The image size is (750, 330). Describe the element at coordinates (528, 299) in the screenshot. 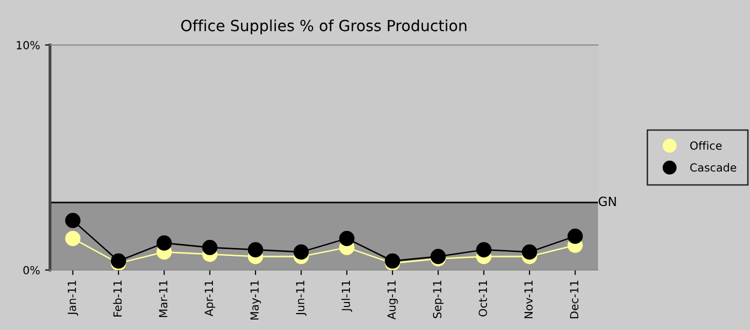

I see `x-tick-label: Nov-11` at that location.